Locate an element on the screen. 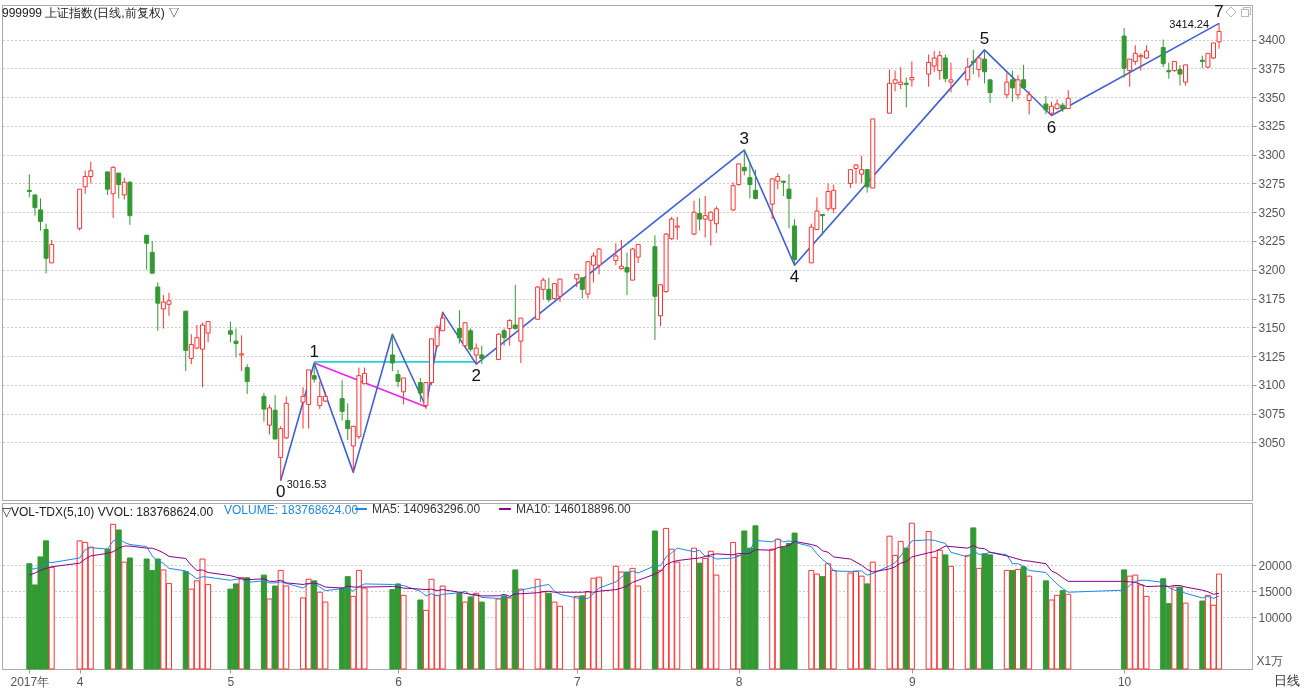 The width and height of the screenshot is (1304, 688). y-tick-label: 3275 is located at coordinates (1272, 183).